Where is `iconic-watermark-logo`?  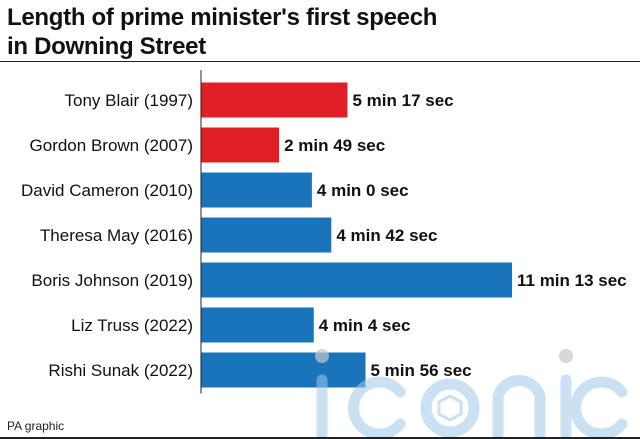 iconic-watermark-logo is located at coordinates (471, 393).